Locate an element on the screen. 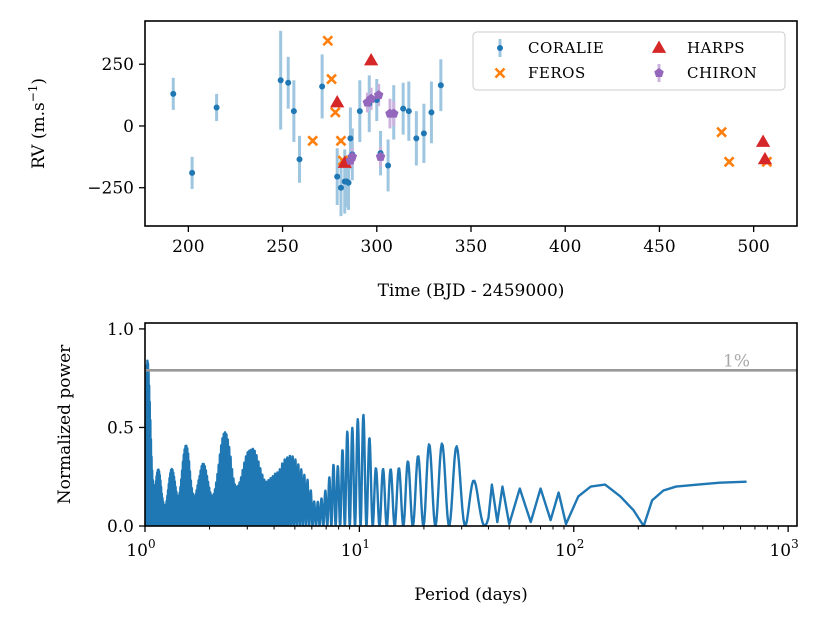 The height and width of the screenshot is (630, 830). x-tick-exp: 2 is located at coordinates (581, 544).